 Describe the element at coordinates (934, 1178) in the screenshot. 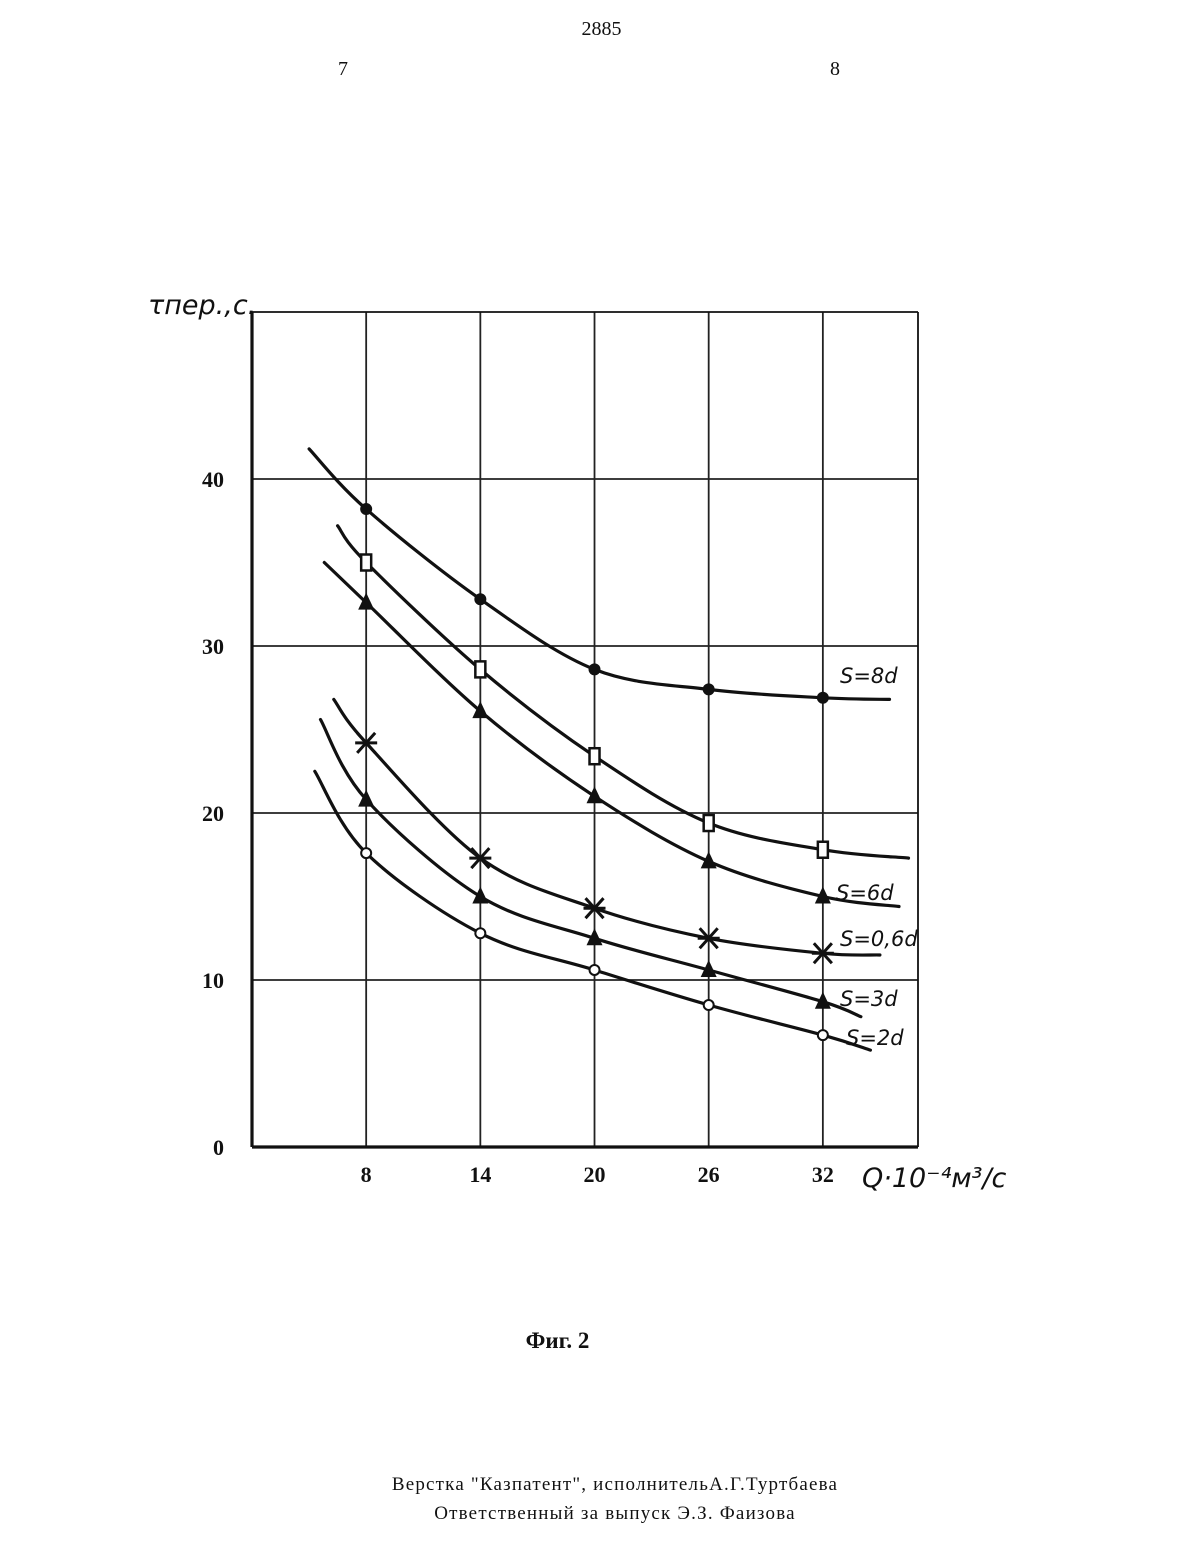

I see `x-axis-title: Q·10⁻⁴м³/с` at that location.